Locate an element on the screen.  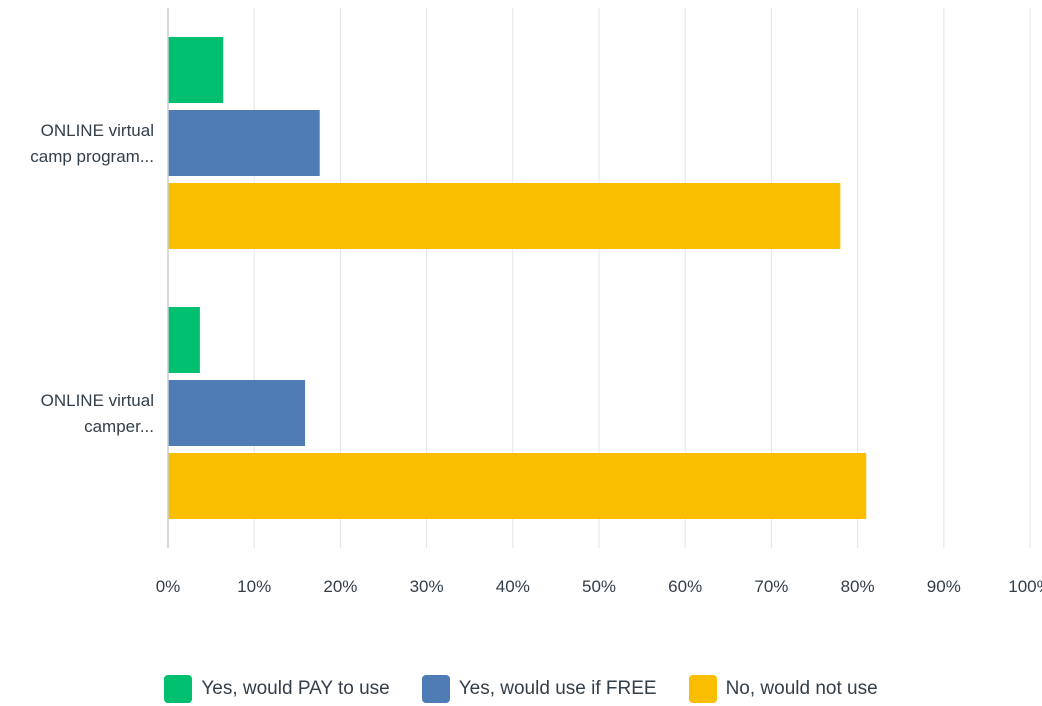
x-tick-label: 10% is located at coordinates (254, 586).